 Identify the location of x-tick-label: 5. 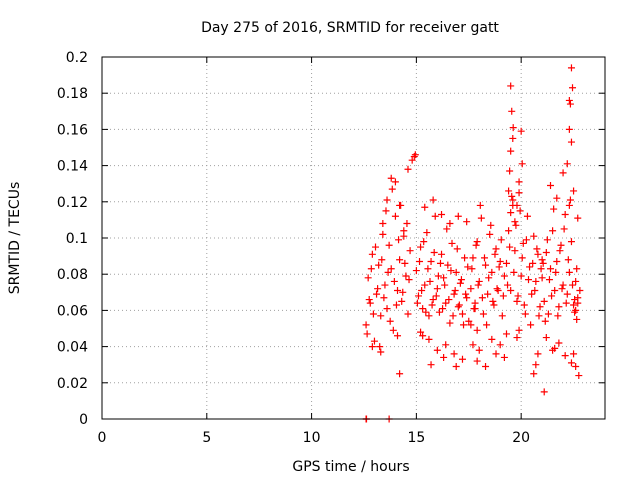
(206, 438).